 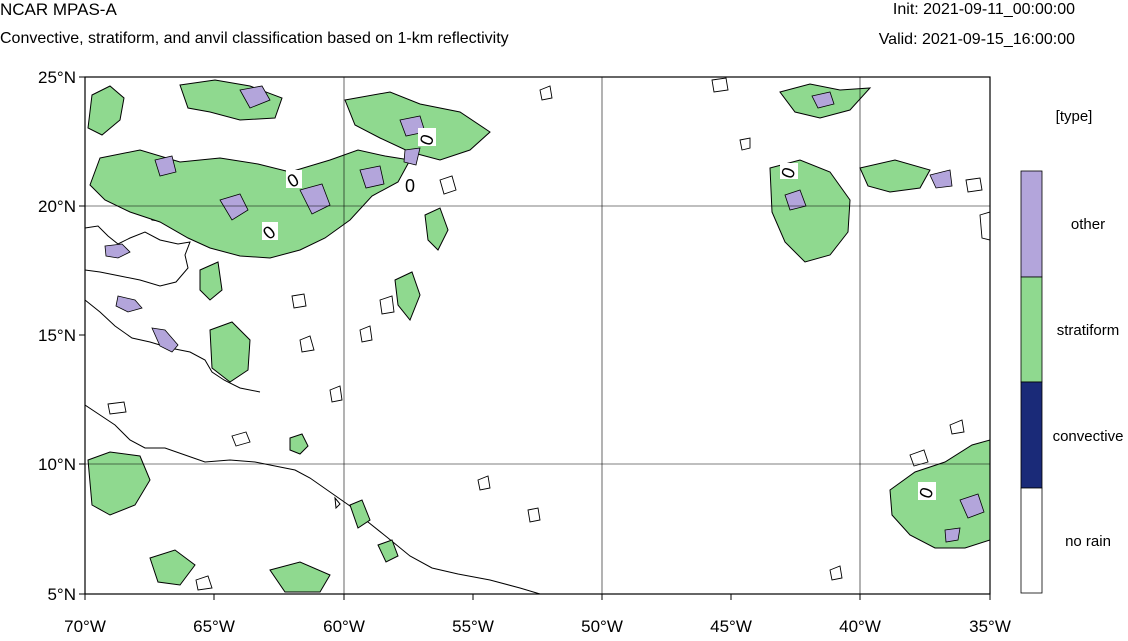 What do you see at coordinates (57, 77) in the screenshot?
I see `lat-label-25n: 25°N` at bounding box center [57, 77].